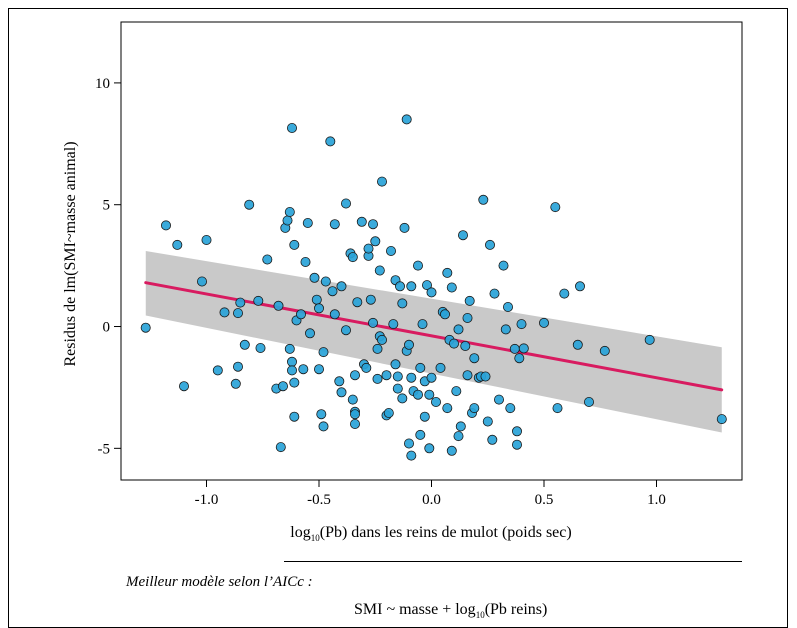  I want to click on x-tick-label: 0.0, so click(431, 500).